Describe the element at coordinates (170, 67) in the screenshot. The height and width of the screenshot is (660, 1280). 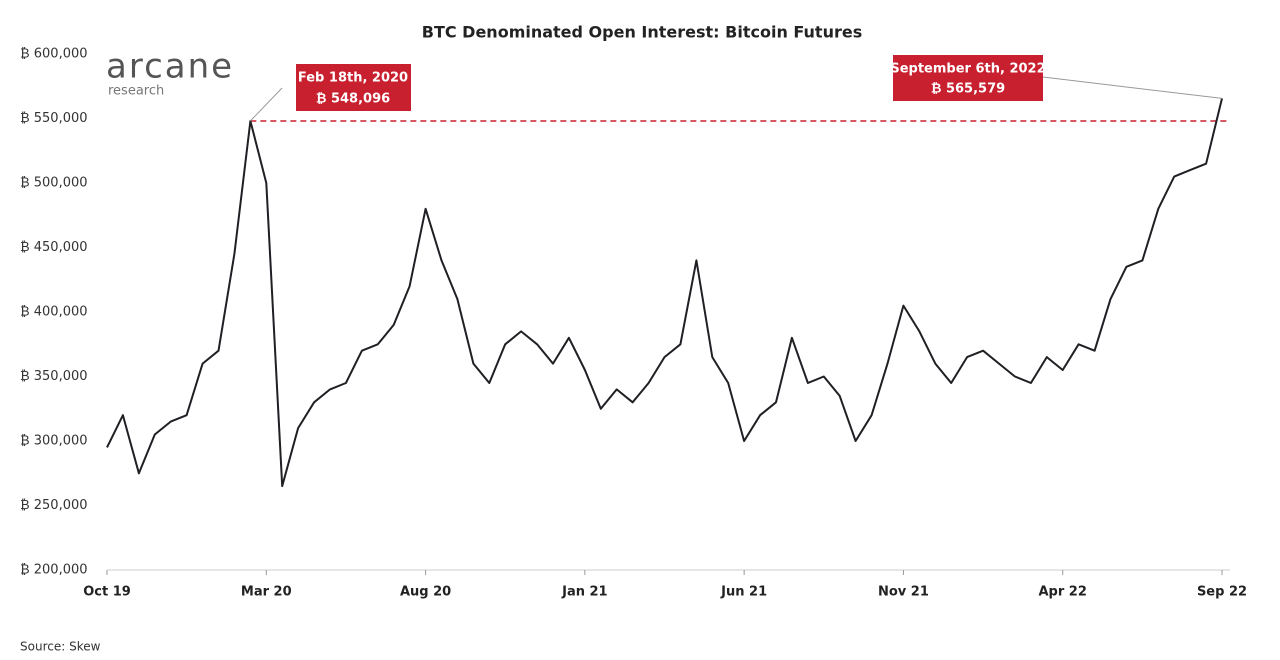
I see `logo: arcane` at that location.